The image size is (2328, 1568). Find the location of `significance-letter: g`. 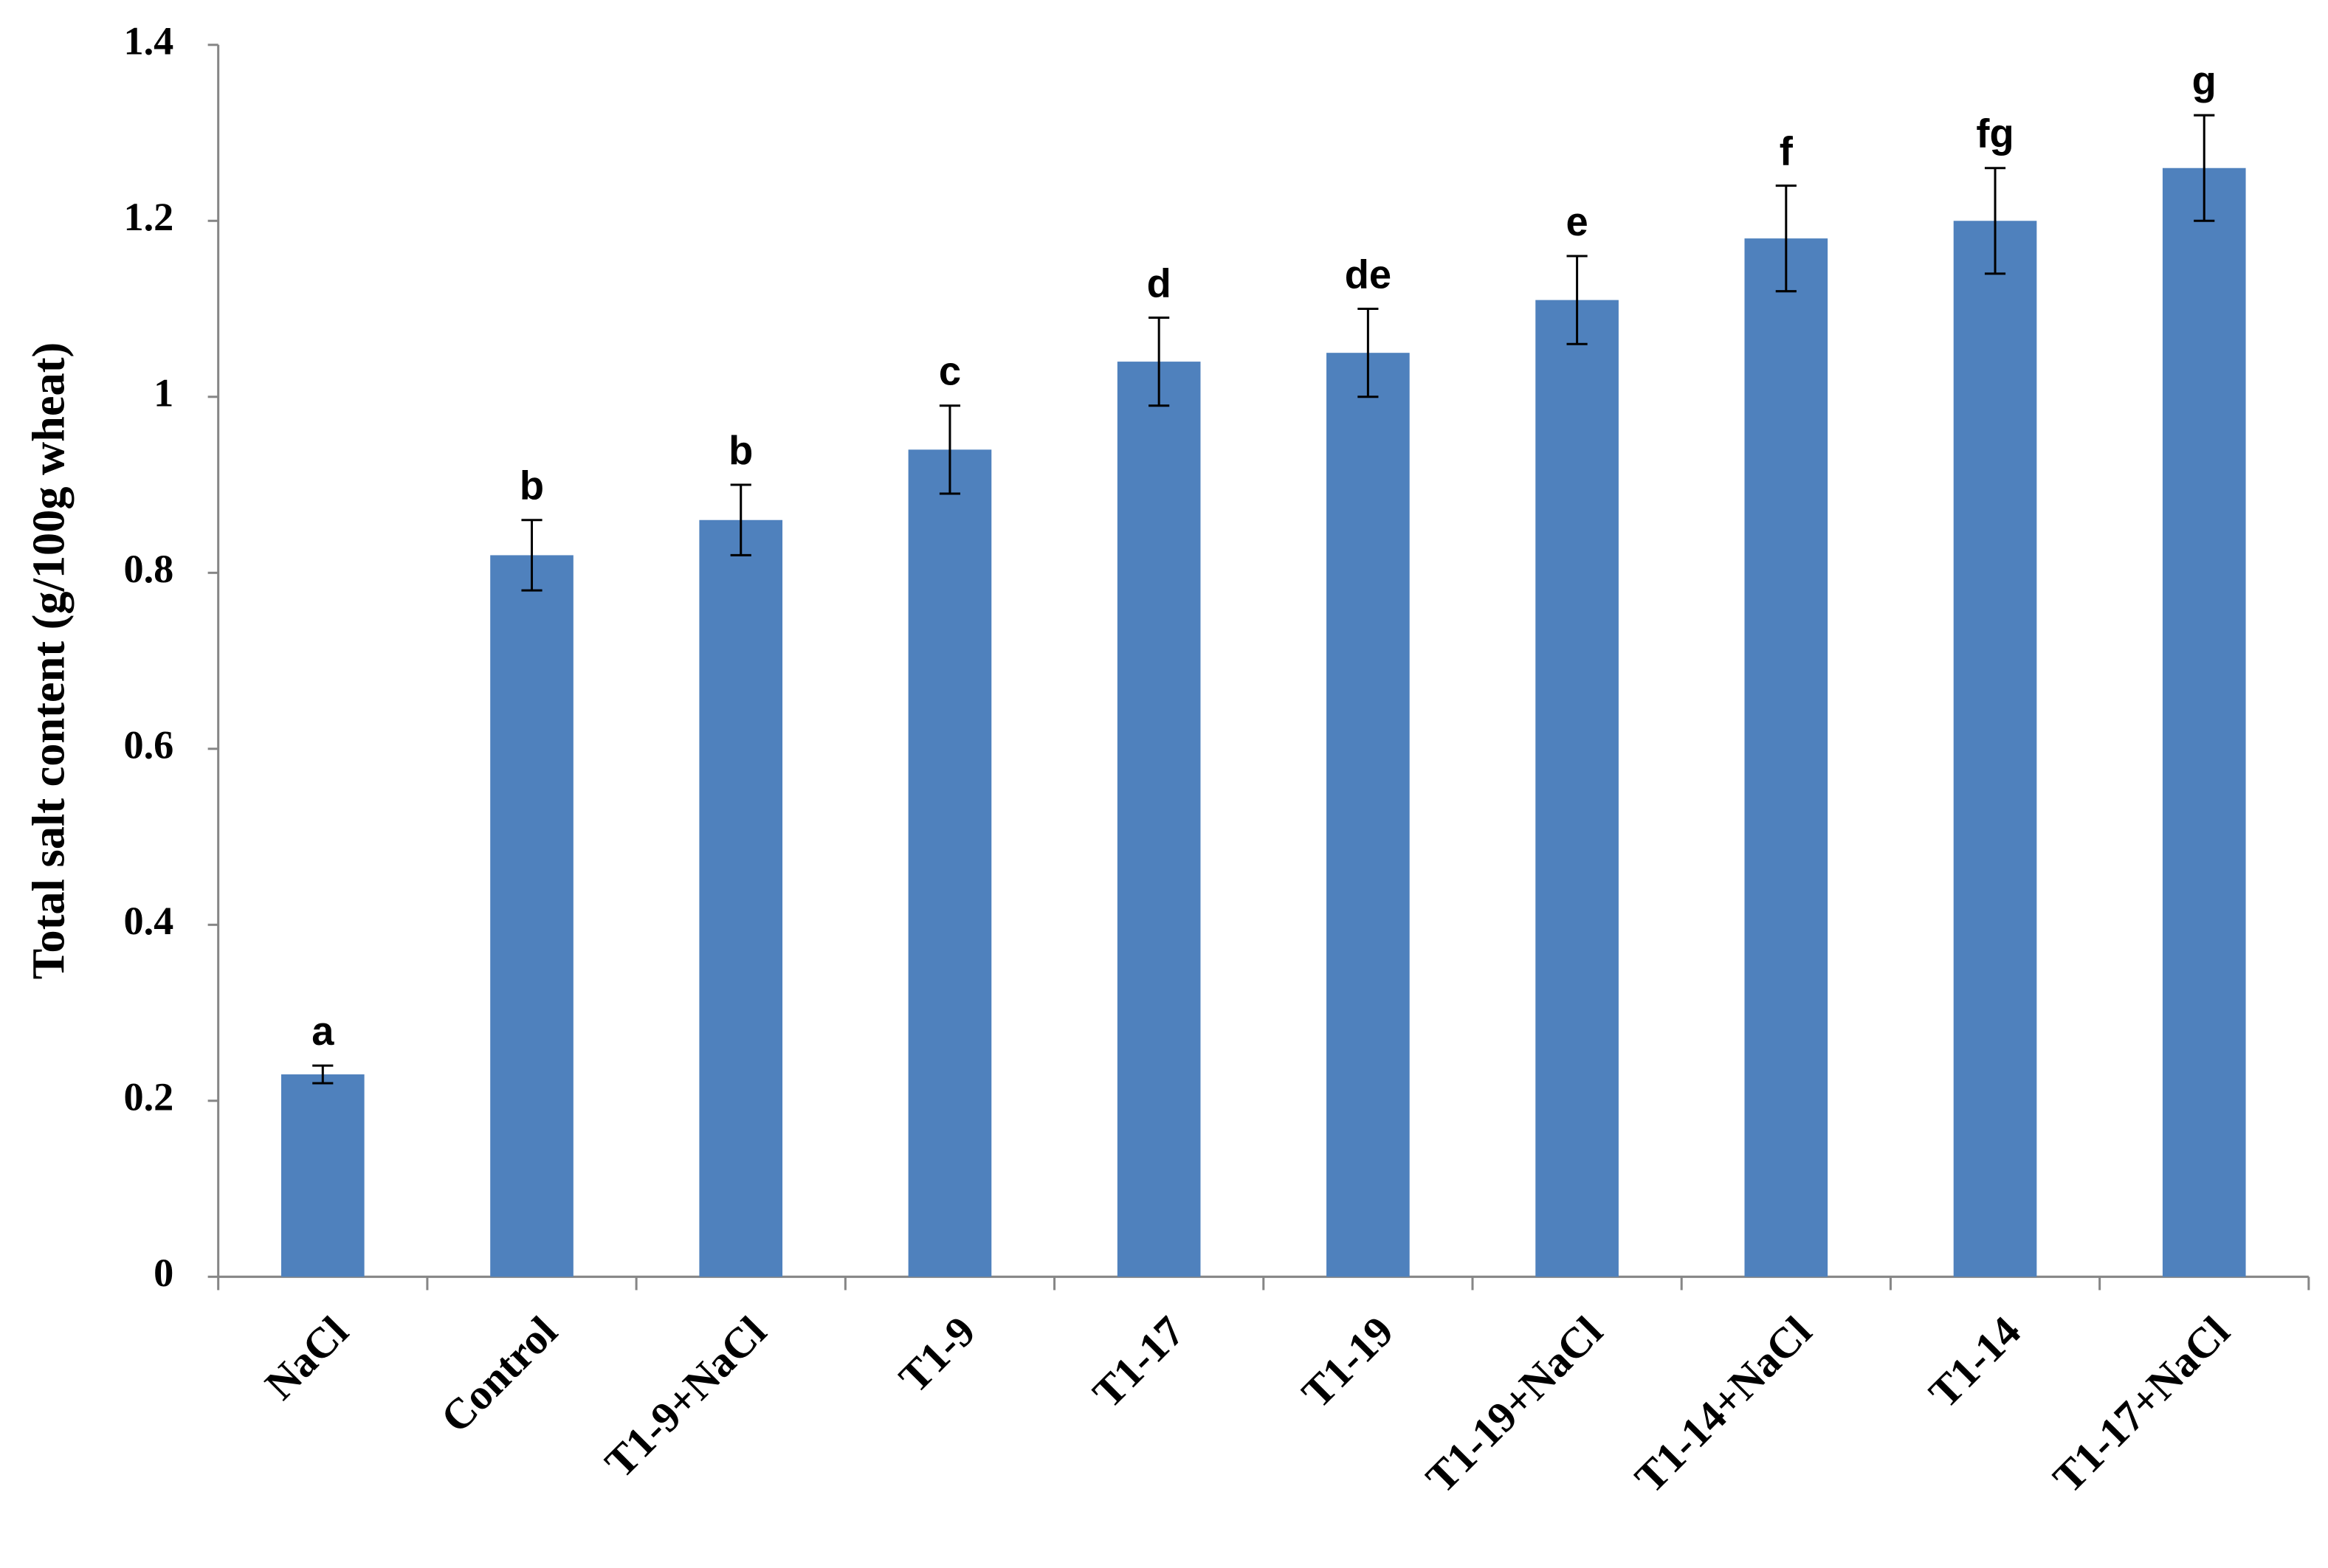

significance-letter: g is located at coordinates (2204, 80).